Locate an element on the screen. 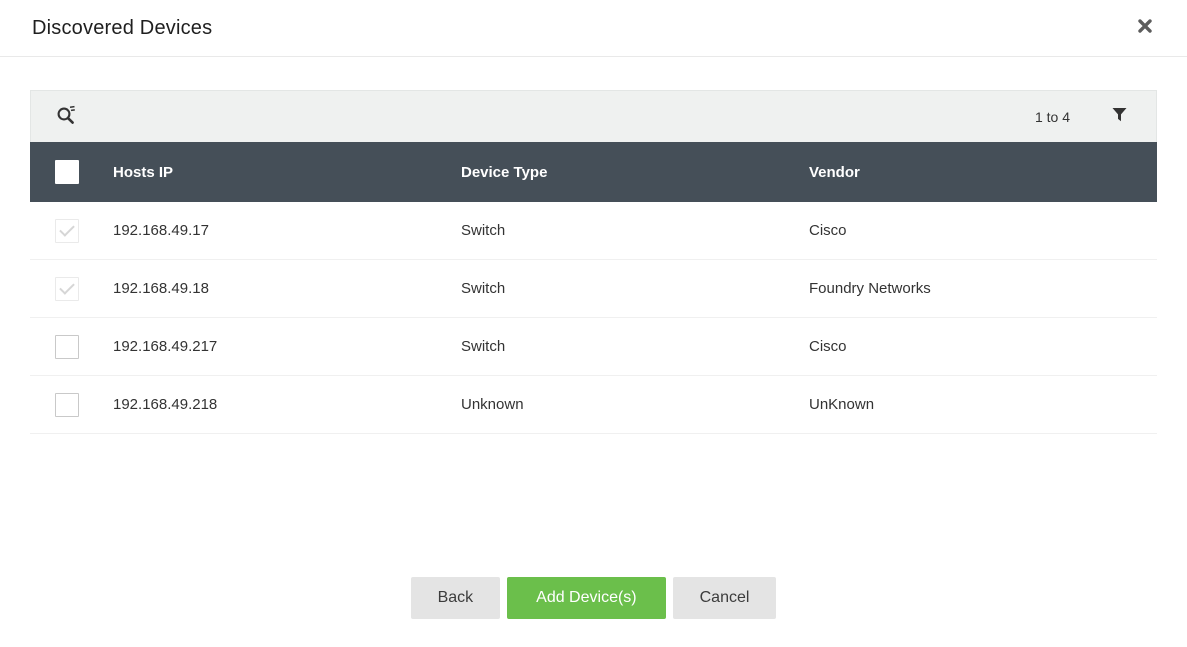 This screenshot has height=647, width=1187. table-row: 192.168.49.217 Switch Cisco is located at coordinates (593, 347).